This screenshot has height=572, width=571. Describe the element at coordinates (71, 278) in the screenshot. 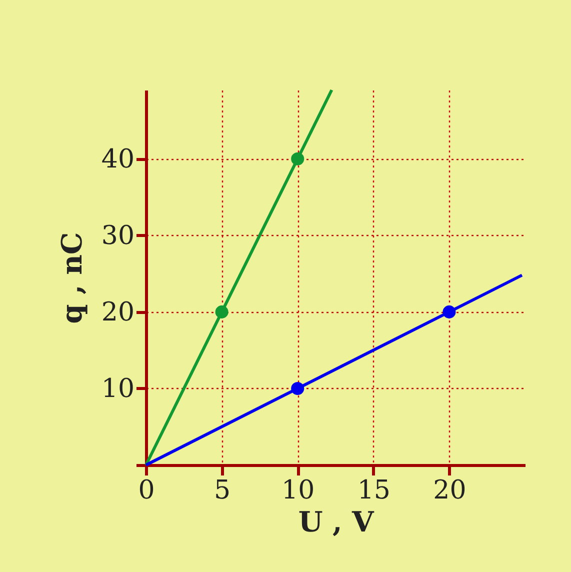

I see `y-axis-title: q , nC` at that location.